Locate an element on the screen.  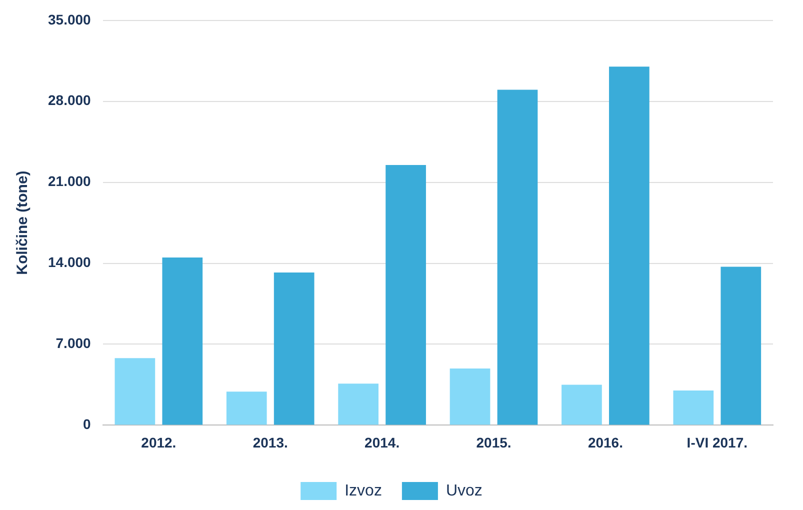
y-tick-label: 28.000 is located at coordinates (70, 100).